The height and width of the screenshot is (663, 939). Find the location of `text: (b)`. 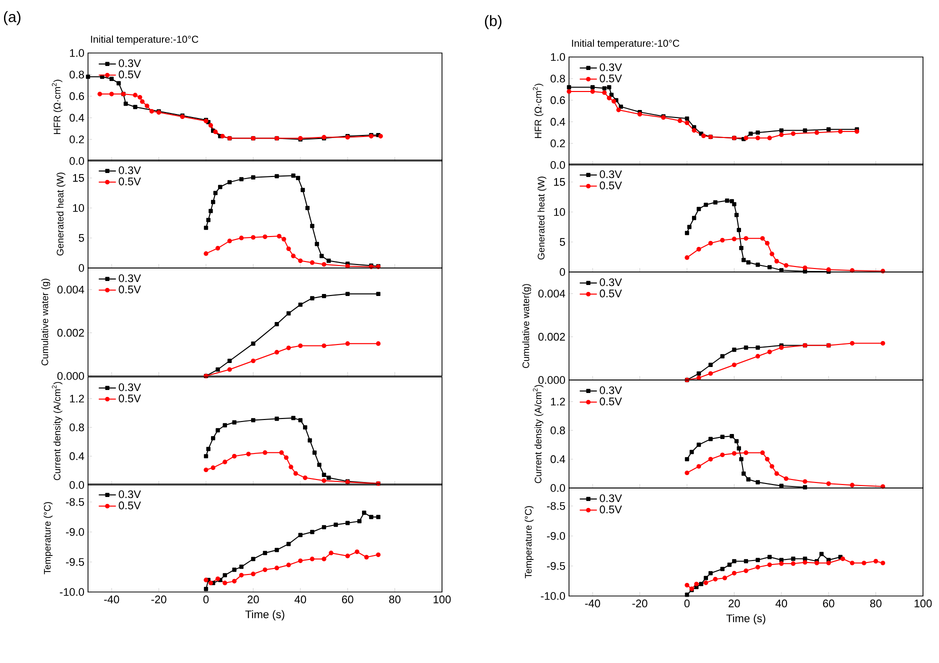

text: (b) is located at coordinates (493, 22).